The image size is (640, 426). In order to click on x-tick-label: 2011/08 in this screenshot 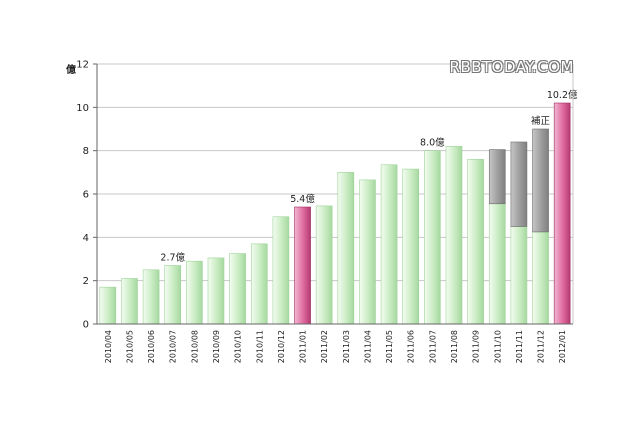, I will do `click(454, 346)`.